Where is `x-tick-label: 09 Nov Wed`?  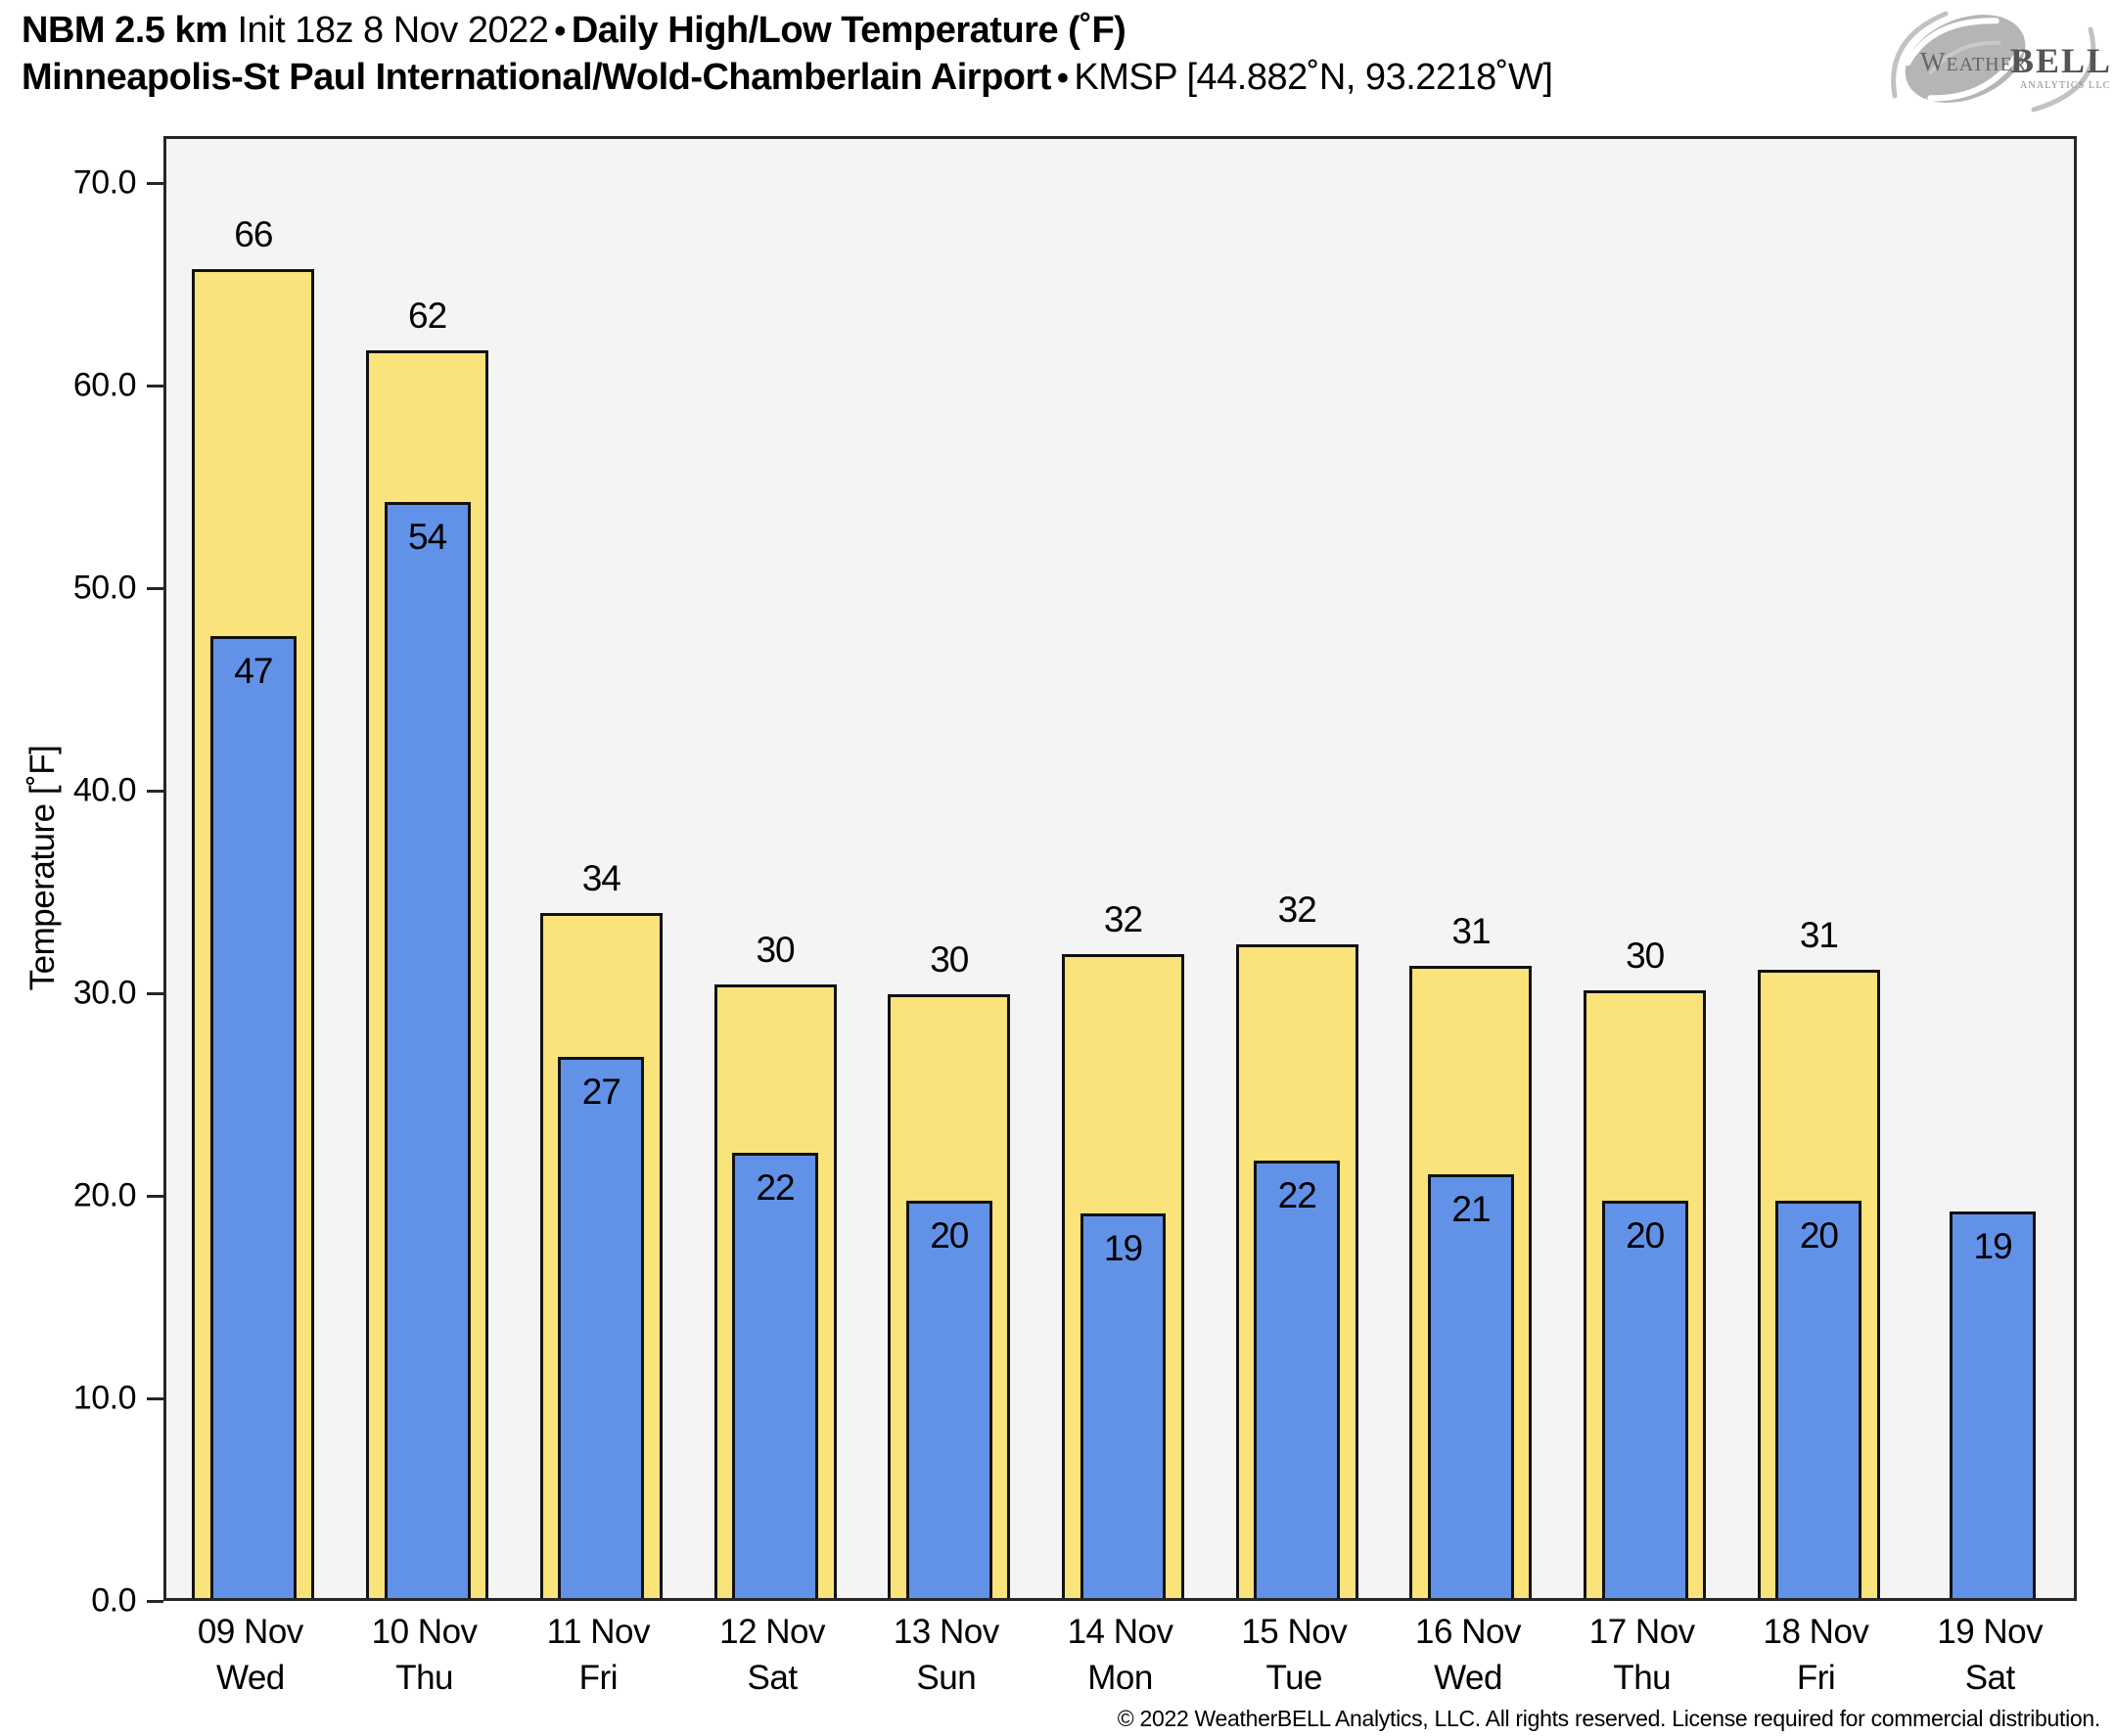 x-tick-label: 09 Nov Wed is located at coordinates (250, 1655).